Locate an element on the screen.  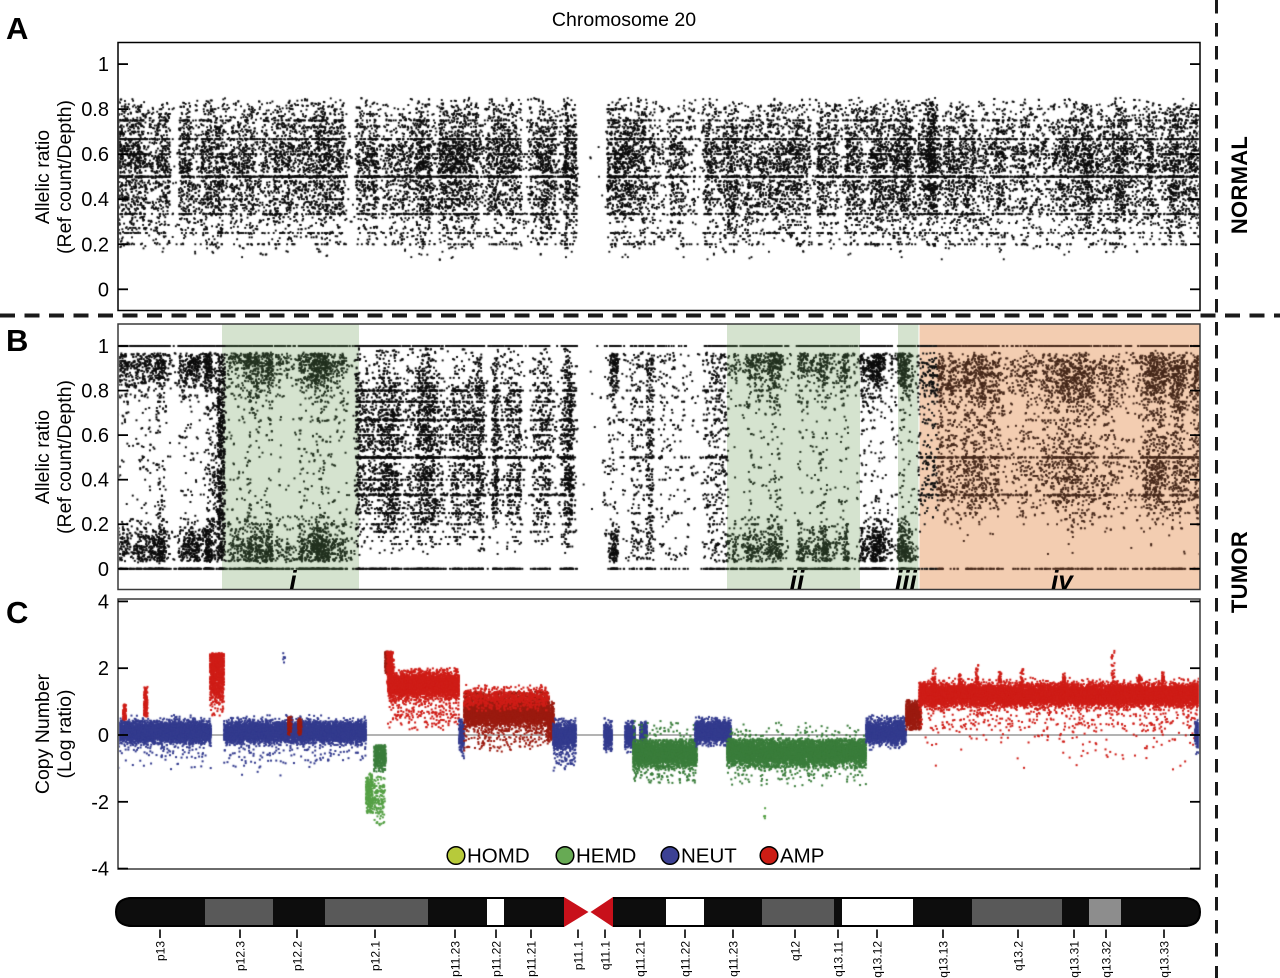
svg-text: NORMAL is located at coordinates (1239, 185).